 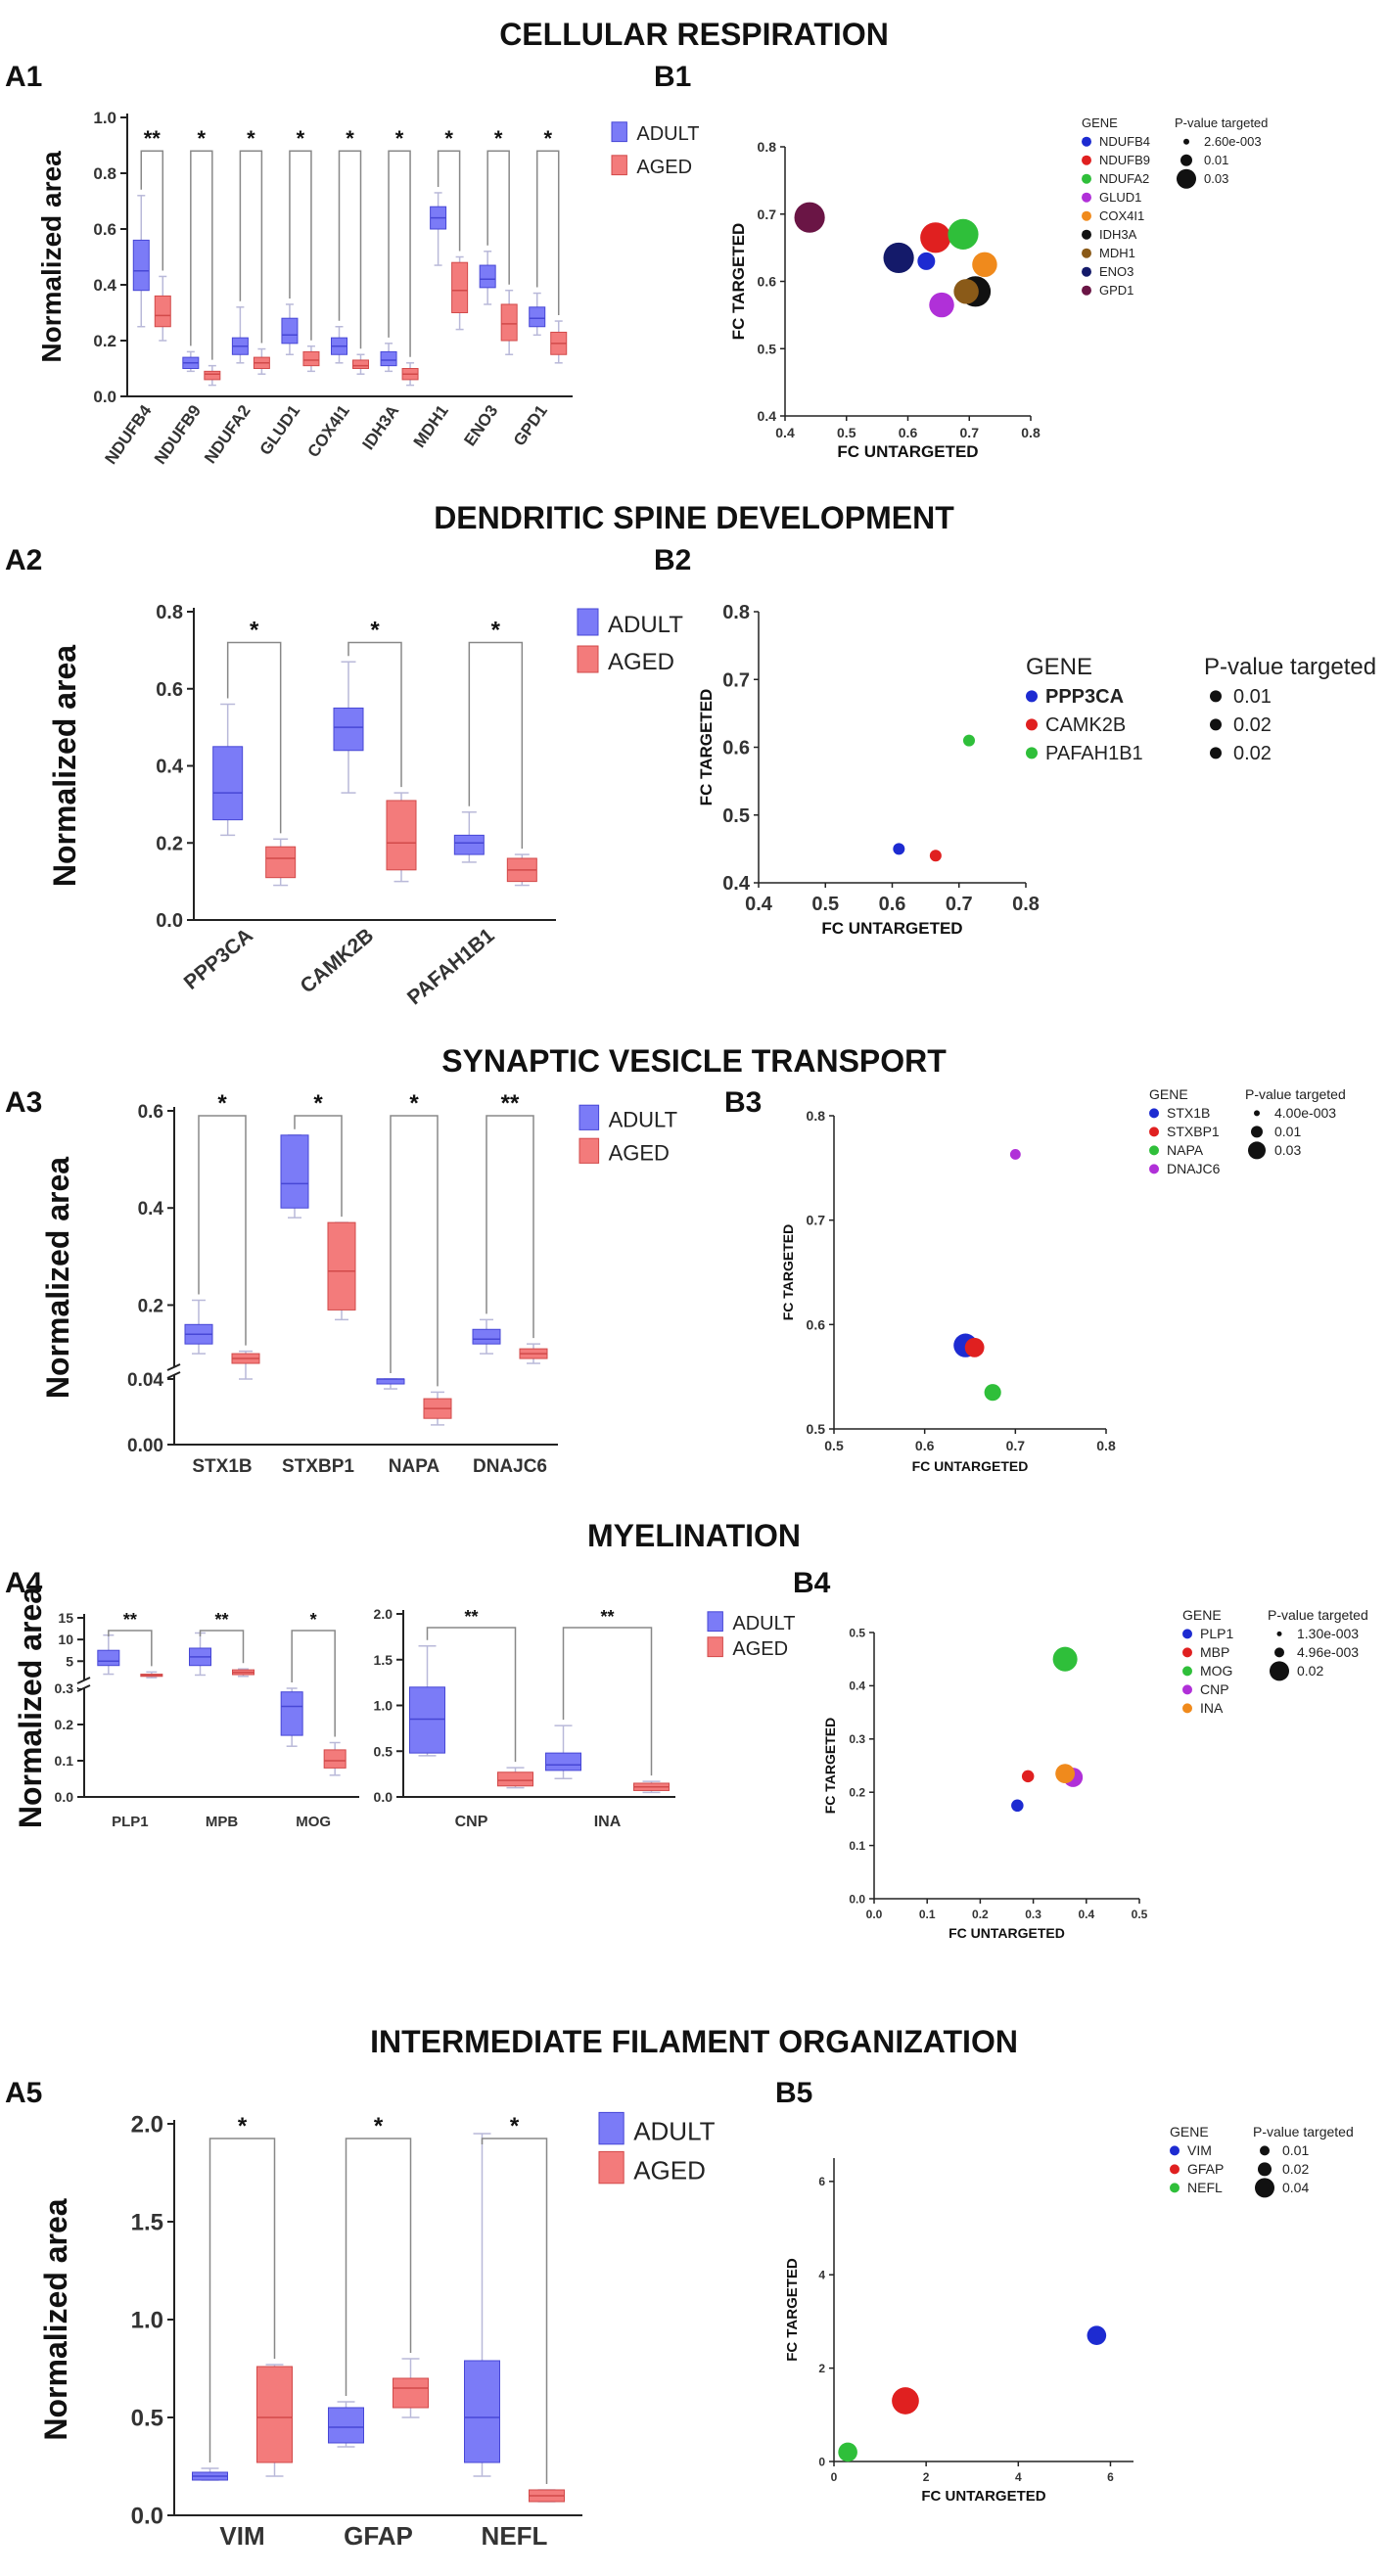 I want to click on legend-dot-stxbp1, so click(x=1154, y=1132).